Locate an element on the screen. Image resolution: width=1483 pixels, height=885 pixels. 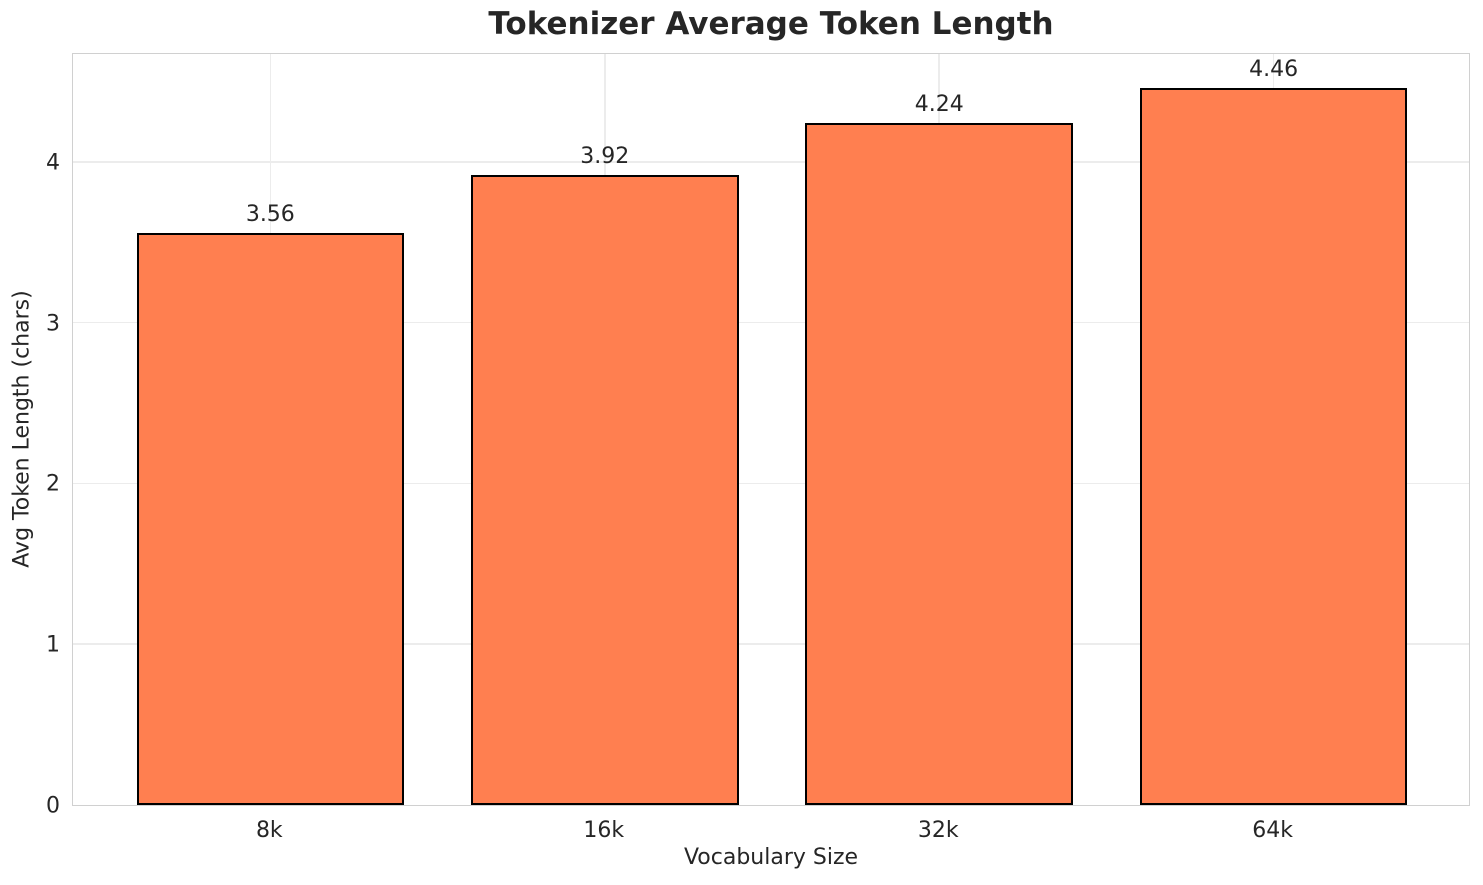
y-tick-label: 4 is located at coordinates (53, 163).